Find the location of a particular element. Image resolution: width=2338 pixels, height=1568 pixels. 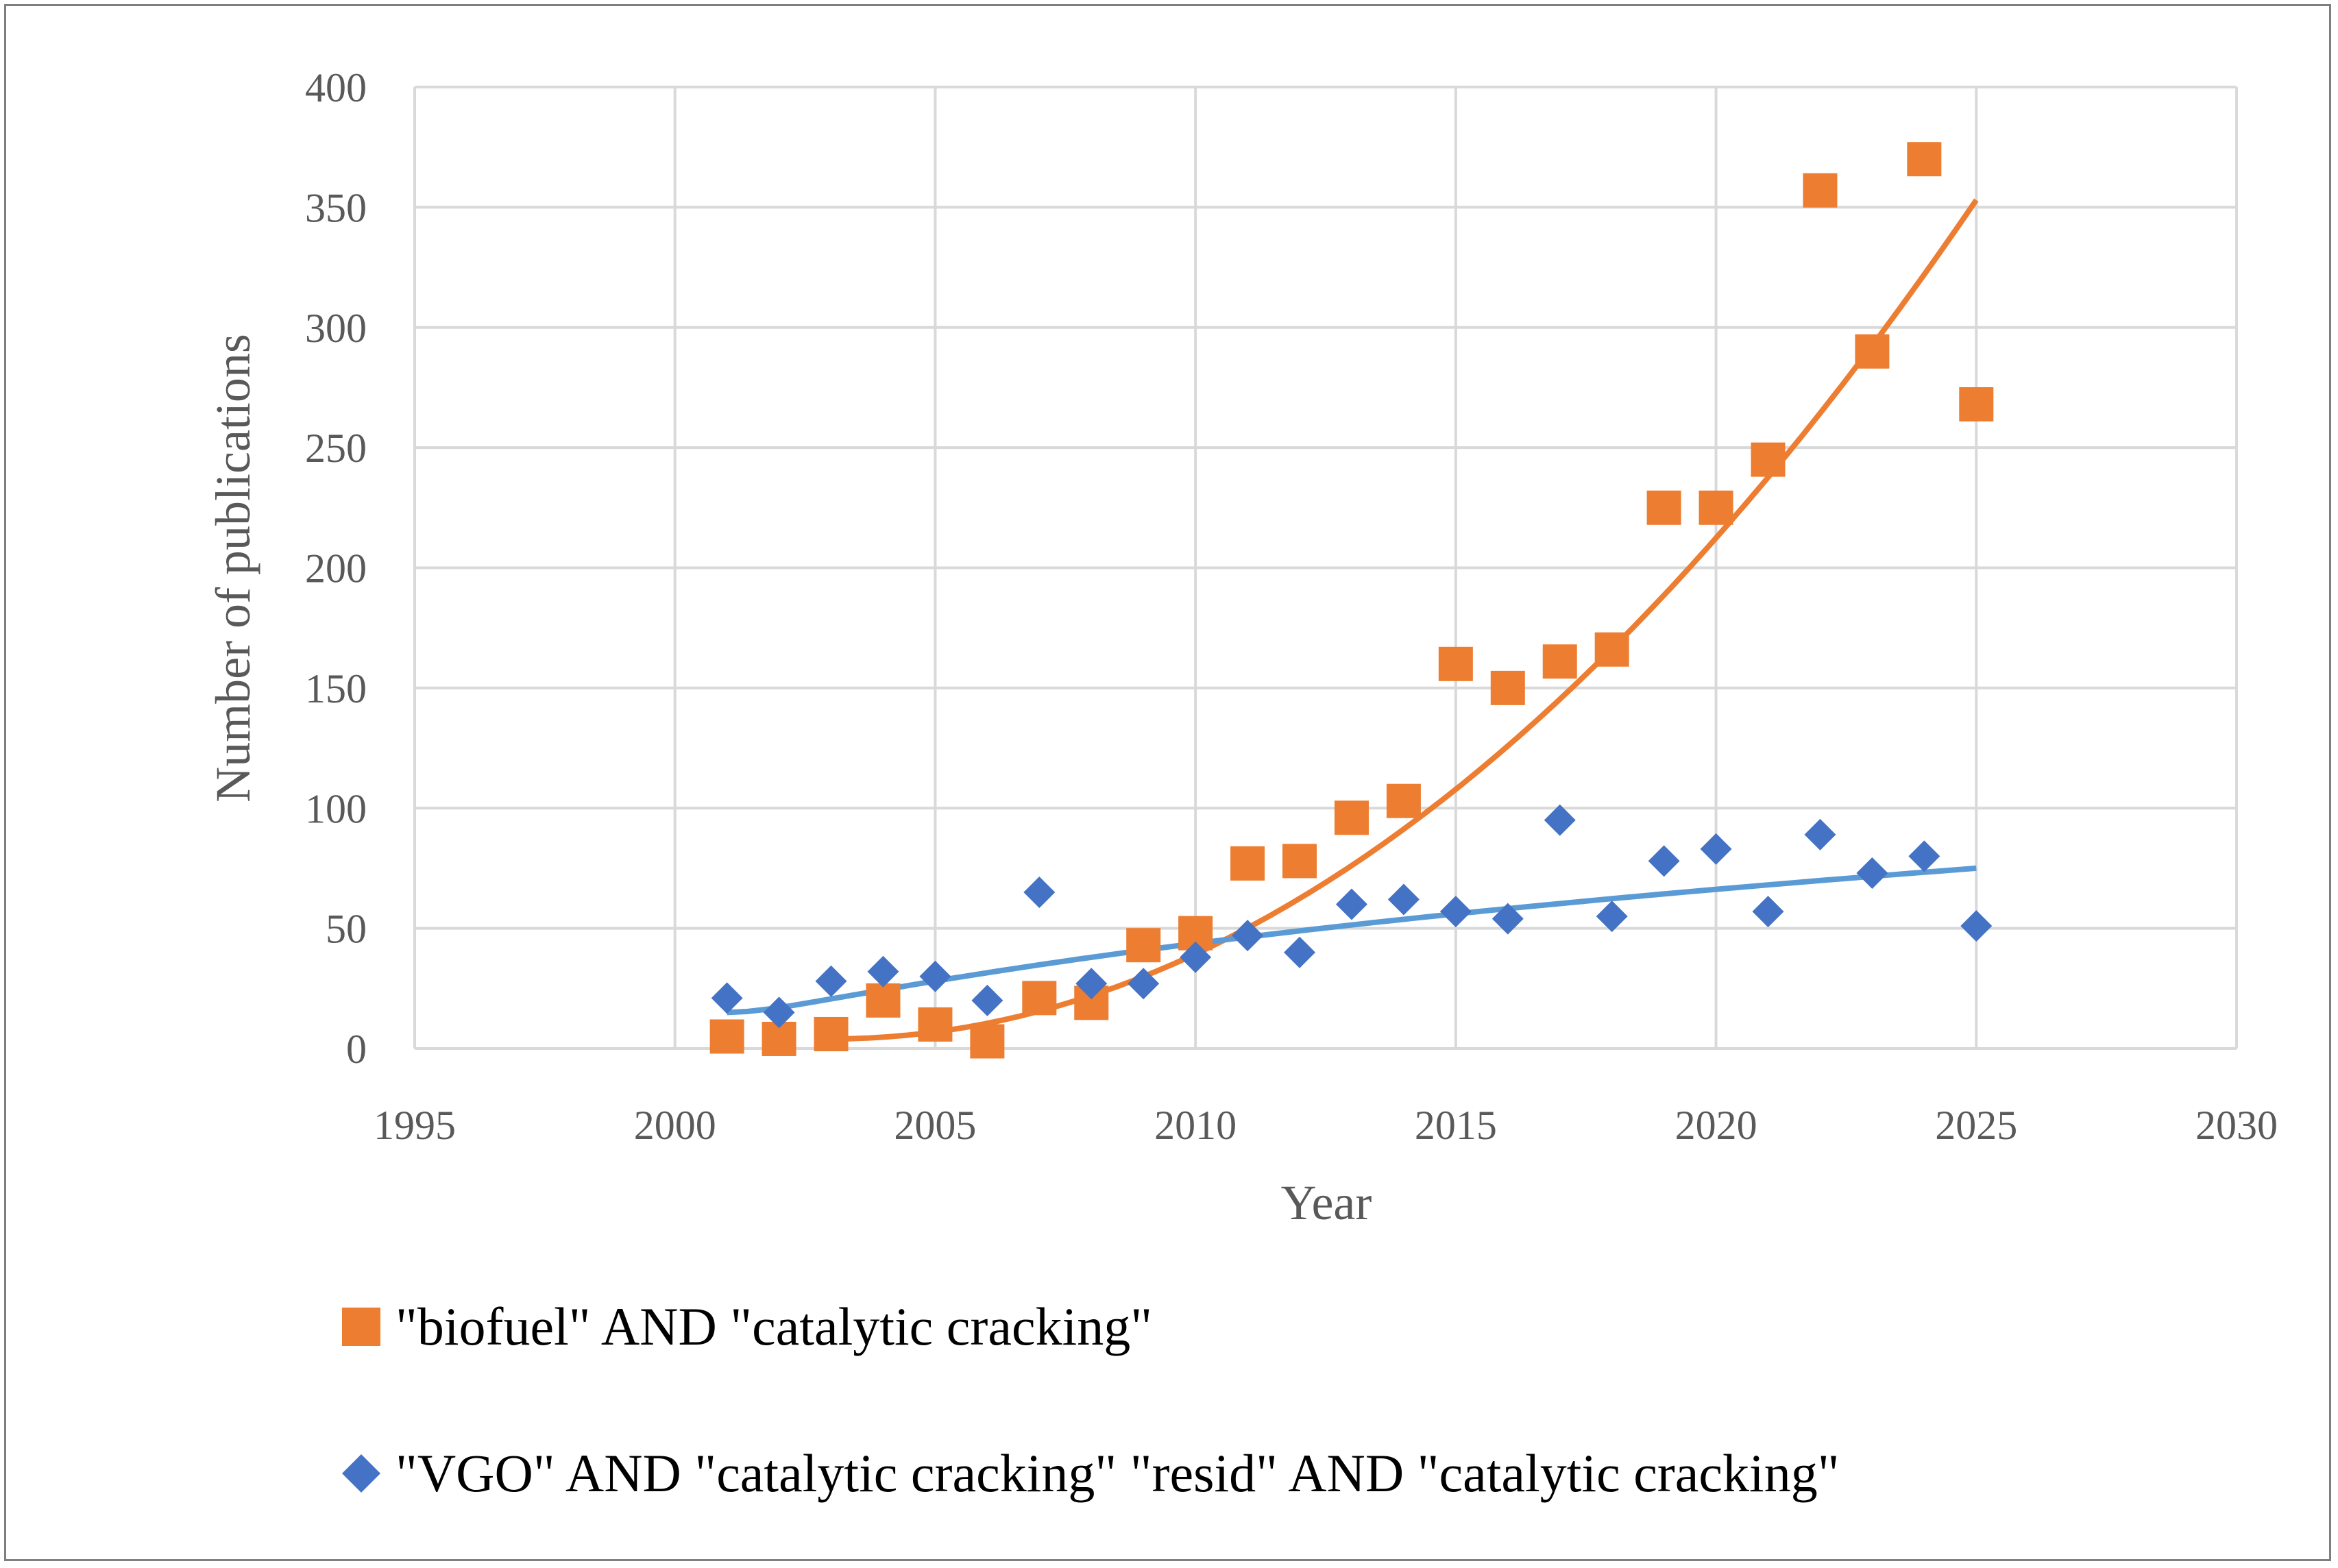

y-tick-label: 150 is located at coordinates (336, 688).